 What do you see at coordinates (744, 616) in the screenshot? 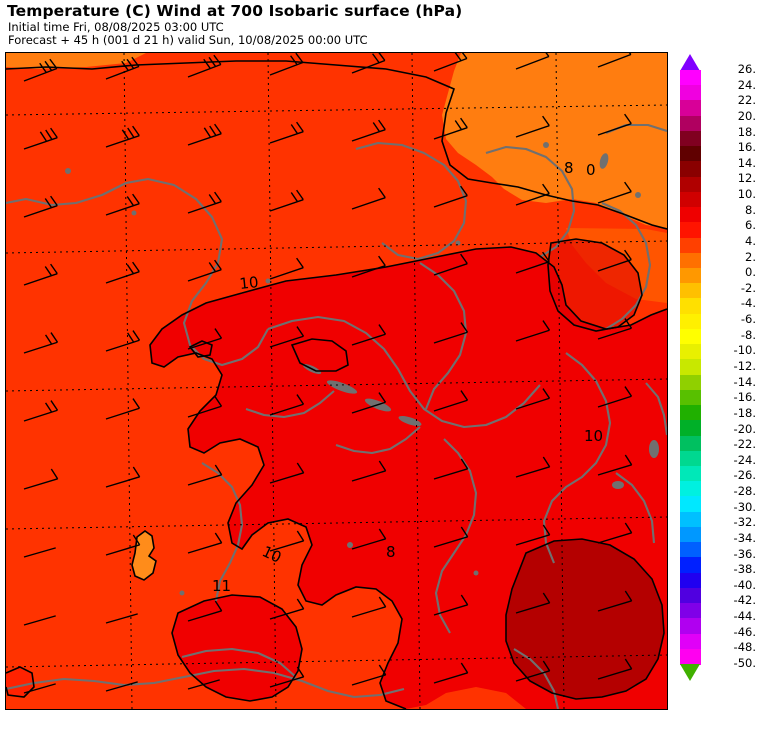
I see `colorbar-tick-label: -44.` at bounding box center [744, 616].